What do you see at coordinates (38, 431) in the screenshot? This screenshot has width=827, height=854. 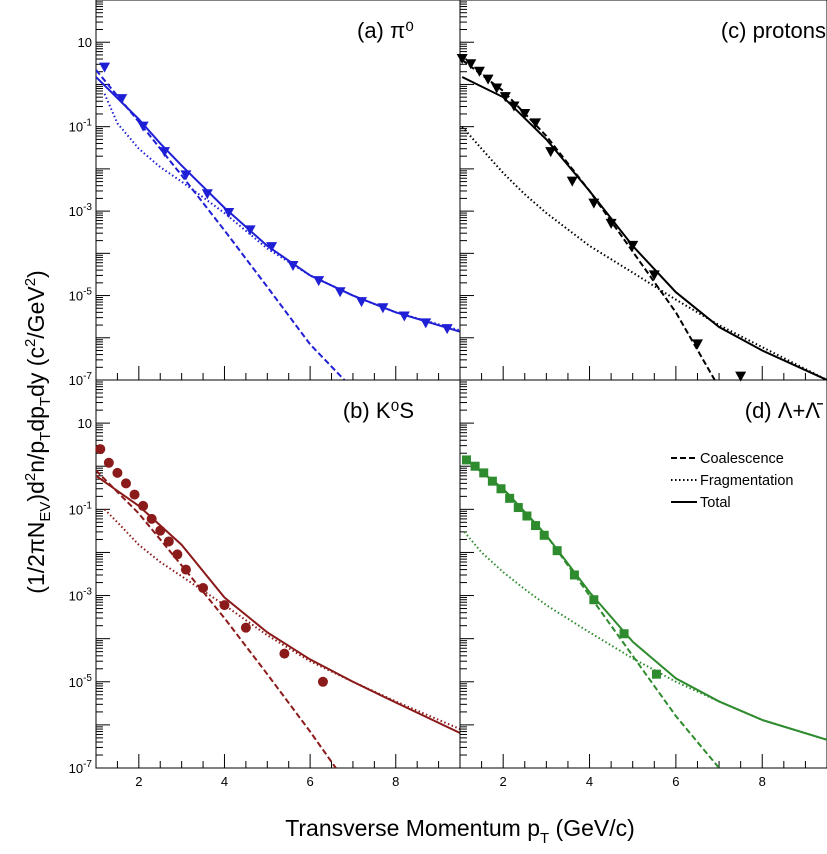 I see `y-axis-title: (1/2πNEV)d2n/pTdpTdy (c2/GeV2)` at bounding box center [38, 431].